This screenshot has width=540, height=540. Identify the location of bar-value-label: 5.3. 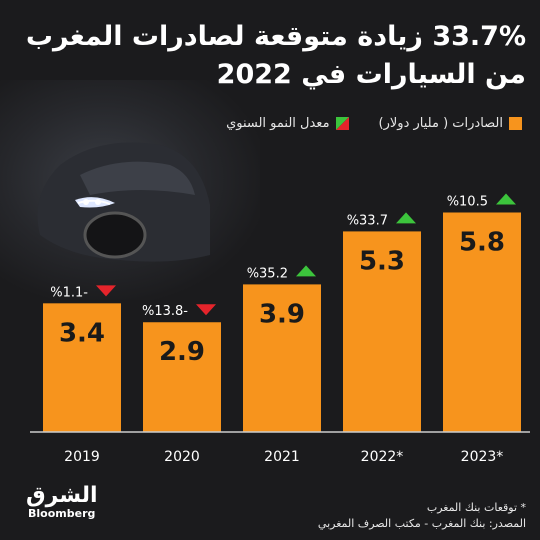
(382, 261).